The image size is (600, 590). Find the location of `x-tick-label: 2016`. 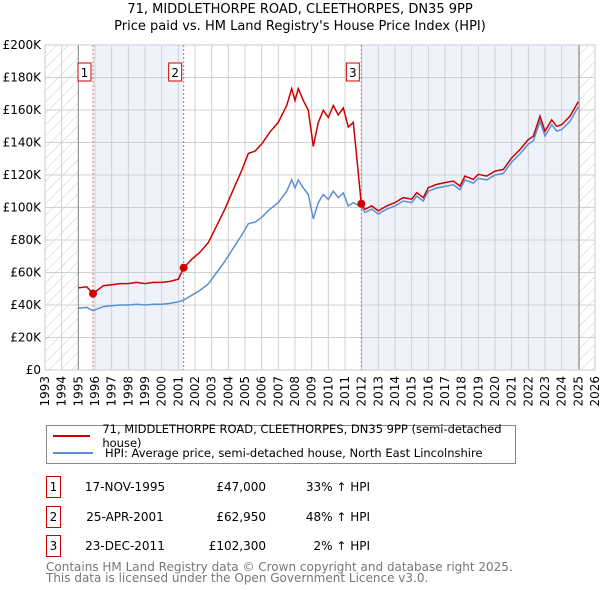

x-tick-label: 2016 is located at coordinates (428, 391).